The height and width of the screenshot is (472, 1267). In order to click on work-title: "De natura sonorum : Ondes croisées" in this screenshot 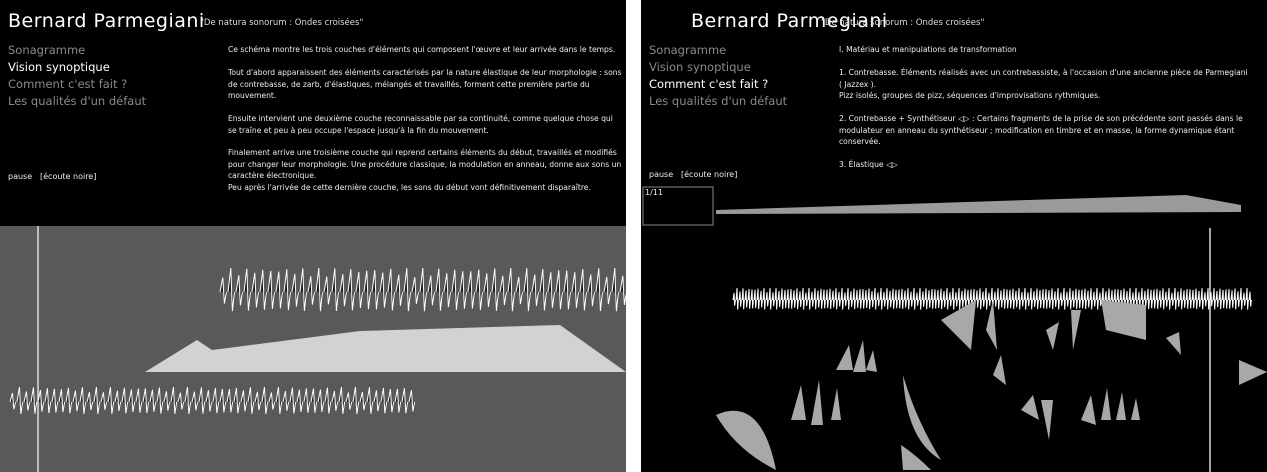, I will do `click(282, 23)`.